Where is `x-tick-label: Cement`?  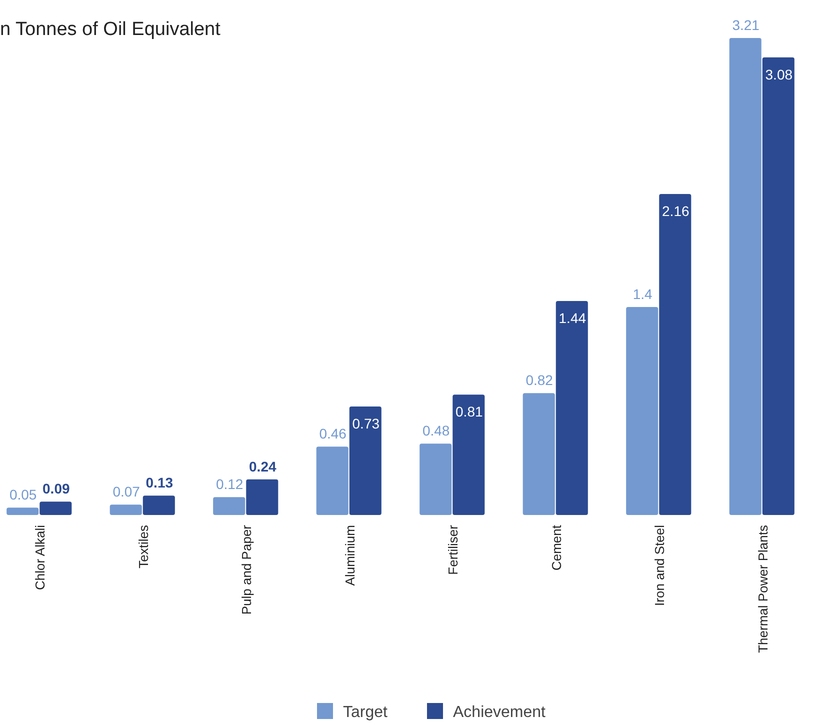
x-tick-label: Cement is located at coordinates (556, 547).